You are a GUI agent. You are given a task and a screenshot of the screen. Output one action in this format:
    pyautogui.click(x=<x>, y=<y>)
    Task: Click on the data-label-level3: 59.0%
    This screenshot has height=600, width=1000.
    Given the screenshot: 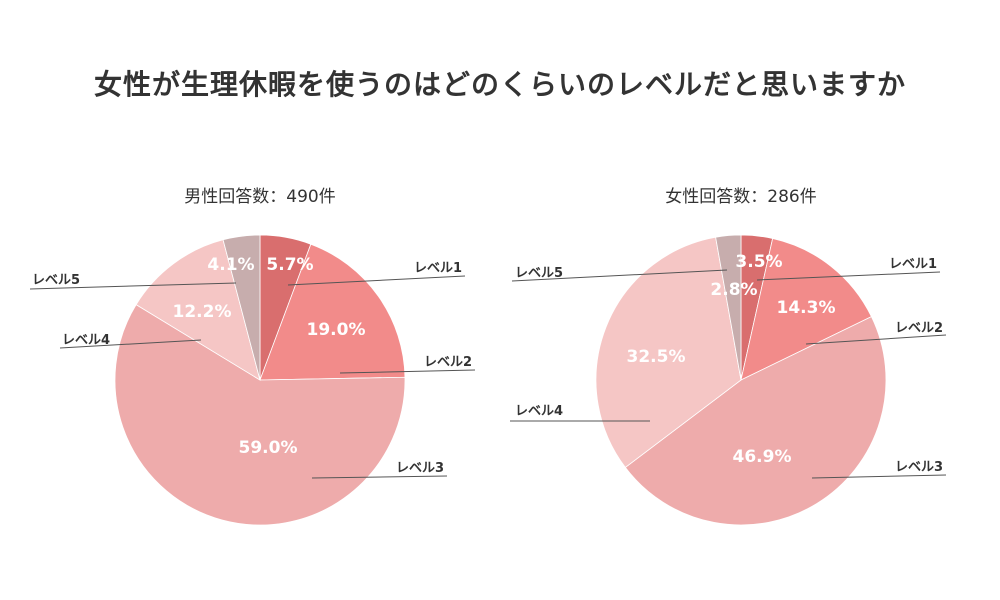 What is the action you would take?
    pyautogui.click(x=268, y=448)
    